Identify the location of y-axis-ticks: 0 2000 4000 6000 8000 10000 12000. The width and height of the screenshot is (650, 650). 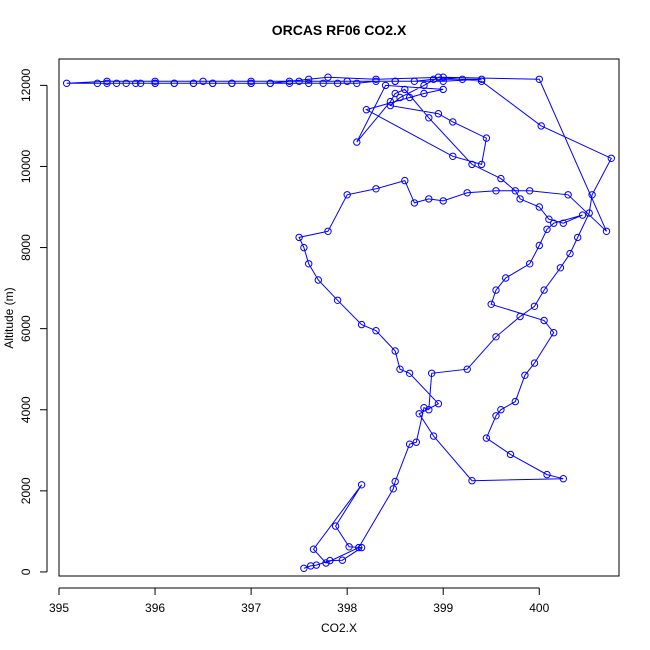
(33, 321).